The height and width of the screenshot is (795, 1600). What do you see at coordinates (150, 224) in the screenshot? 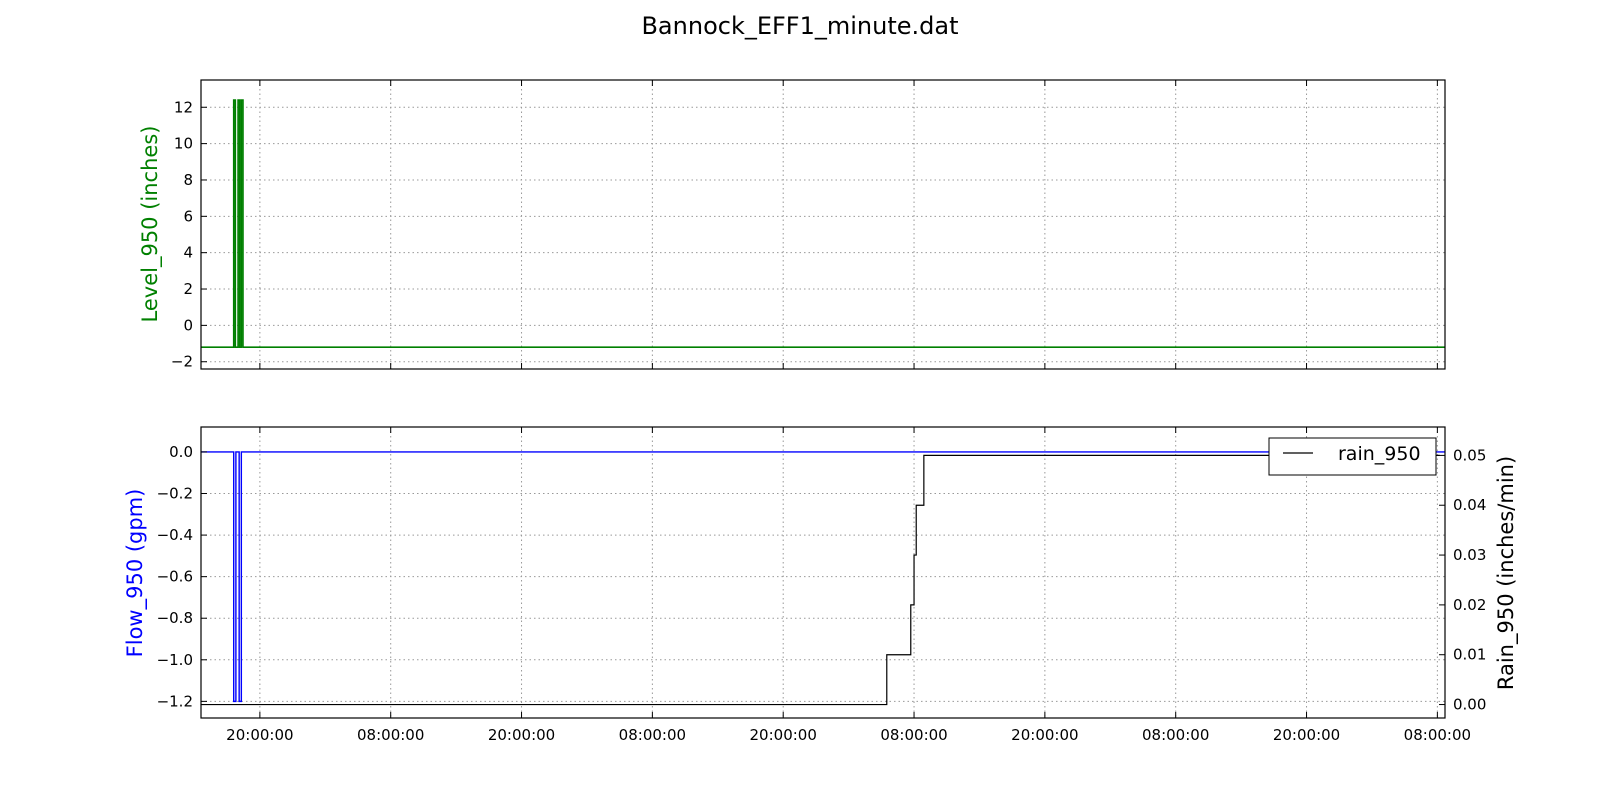
I see `level-ylabel: Level_950 (inches)` at bounding box center [150, 224].